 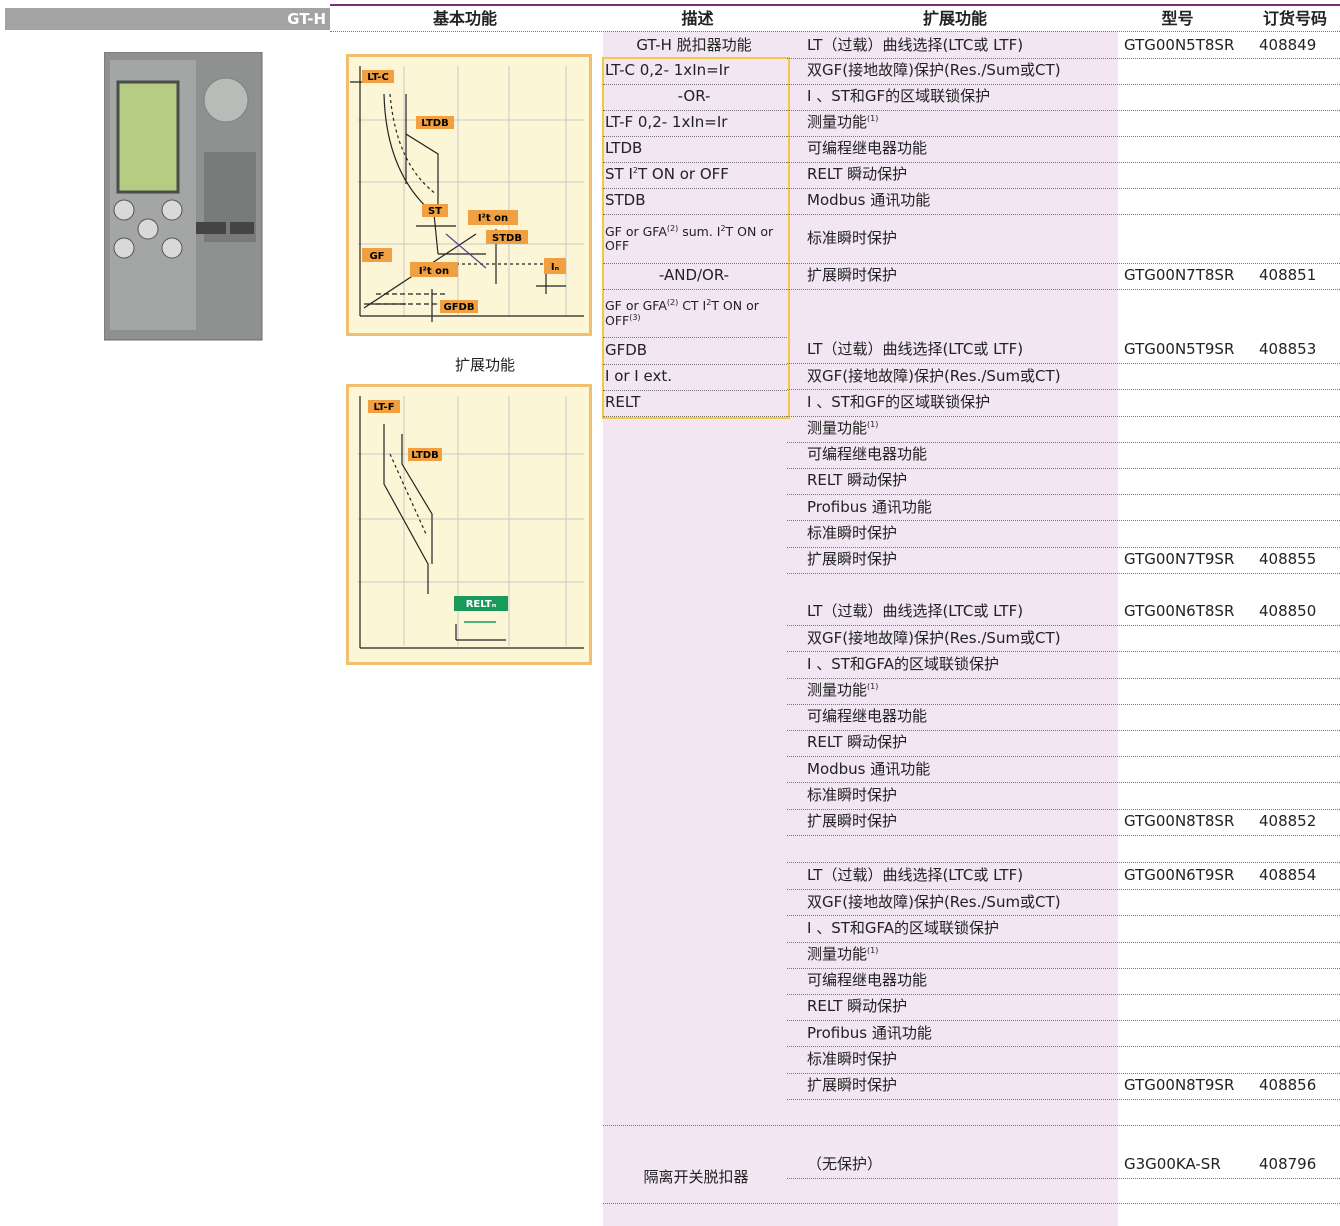 What do you see at coordinates (1288, 1164) in the screenshot?
I see `isolator-code: 408796` at bounding box center [1288, 1164].